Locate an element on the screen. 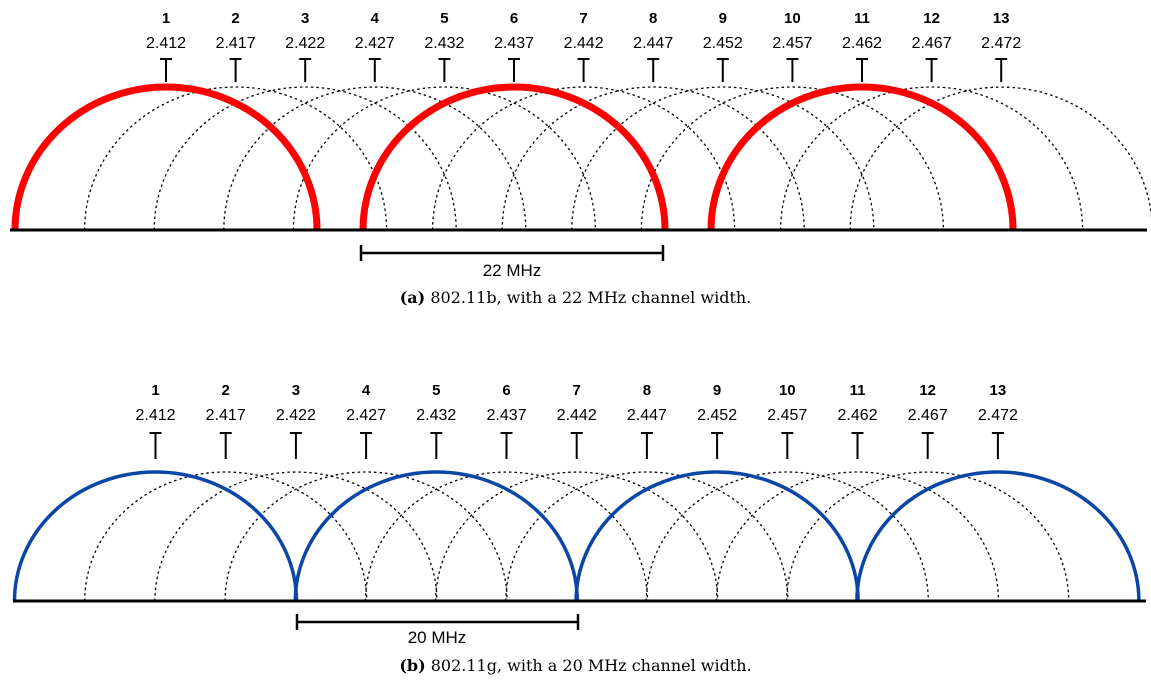  channel-4-overlap-arc is located at coordinates (375, 158).